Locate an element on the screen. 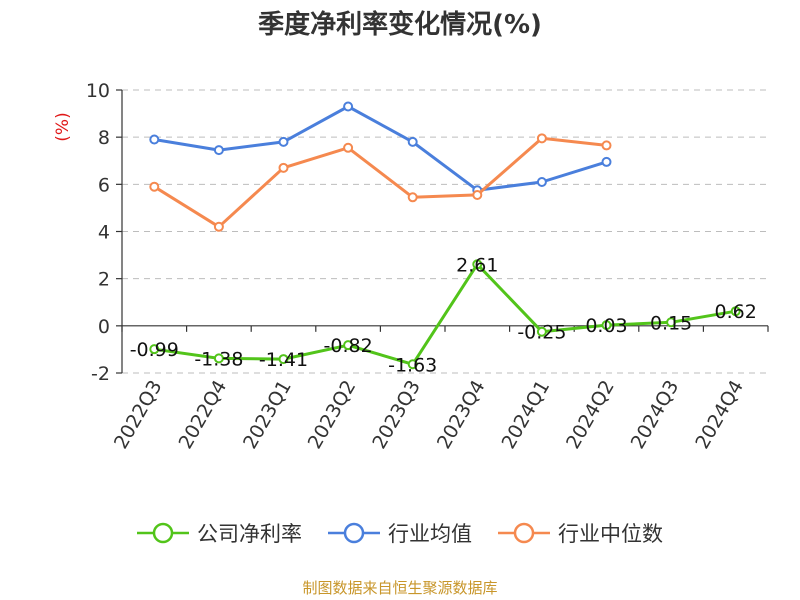 Image resolution: width=800 pixels, height=600 pixels. data-label: 0.03 is located at coordinates (606, 326).